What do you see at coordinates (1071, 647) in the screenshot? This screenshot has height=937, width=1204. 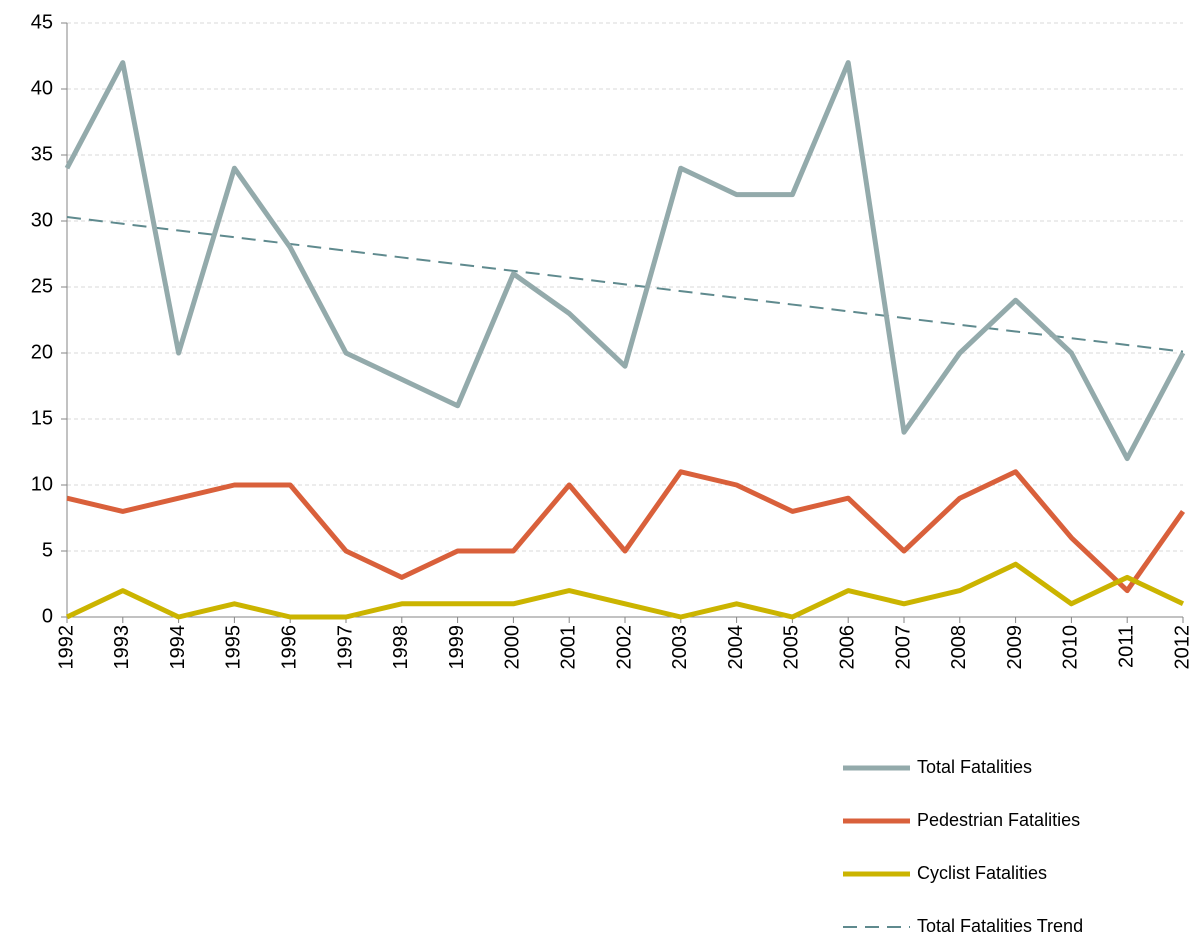 I see `x-tick-label: 2010` at bounding box center [1071, 647].